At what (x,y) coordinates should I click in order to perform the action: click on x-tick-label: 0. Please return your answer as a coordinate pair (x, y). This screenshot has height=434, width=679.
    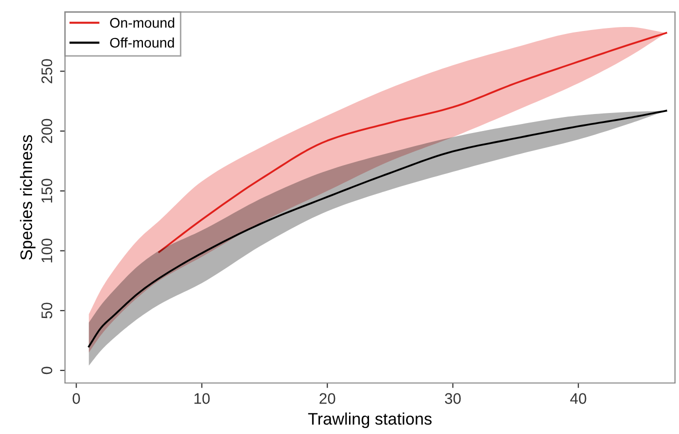
    Looking at the image, I should click on (76, 398).